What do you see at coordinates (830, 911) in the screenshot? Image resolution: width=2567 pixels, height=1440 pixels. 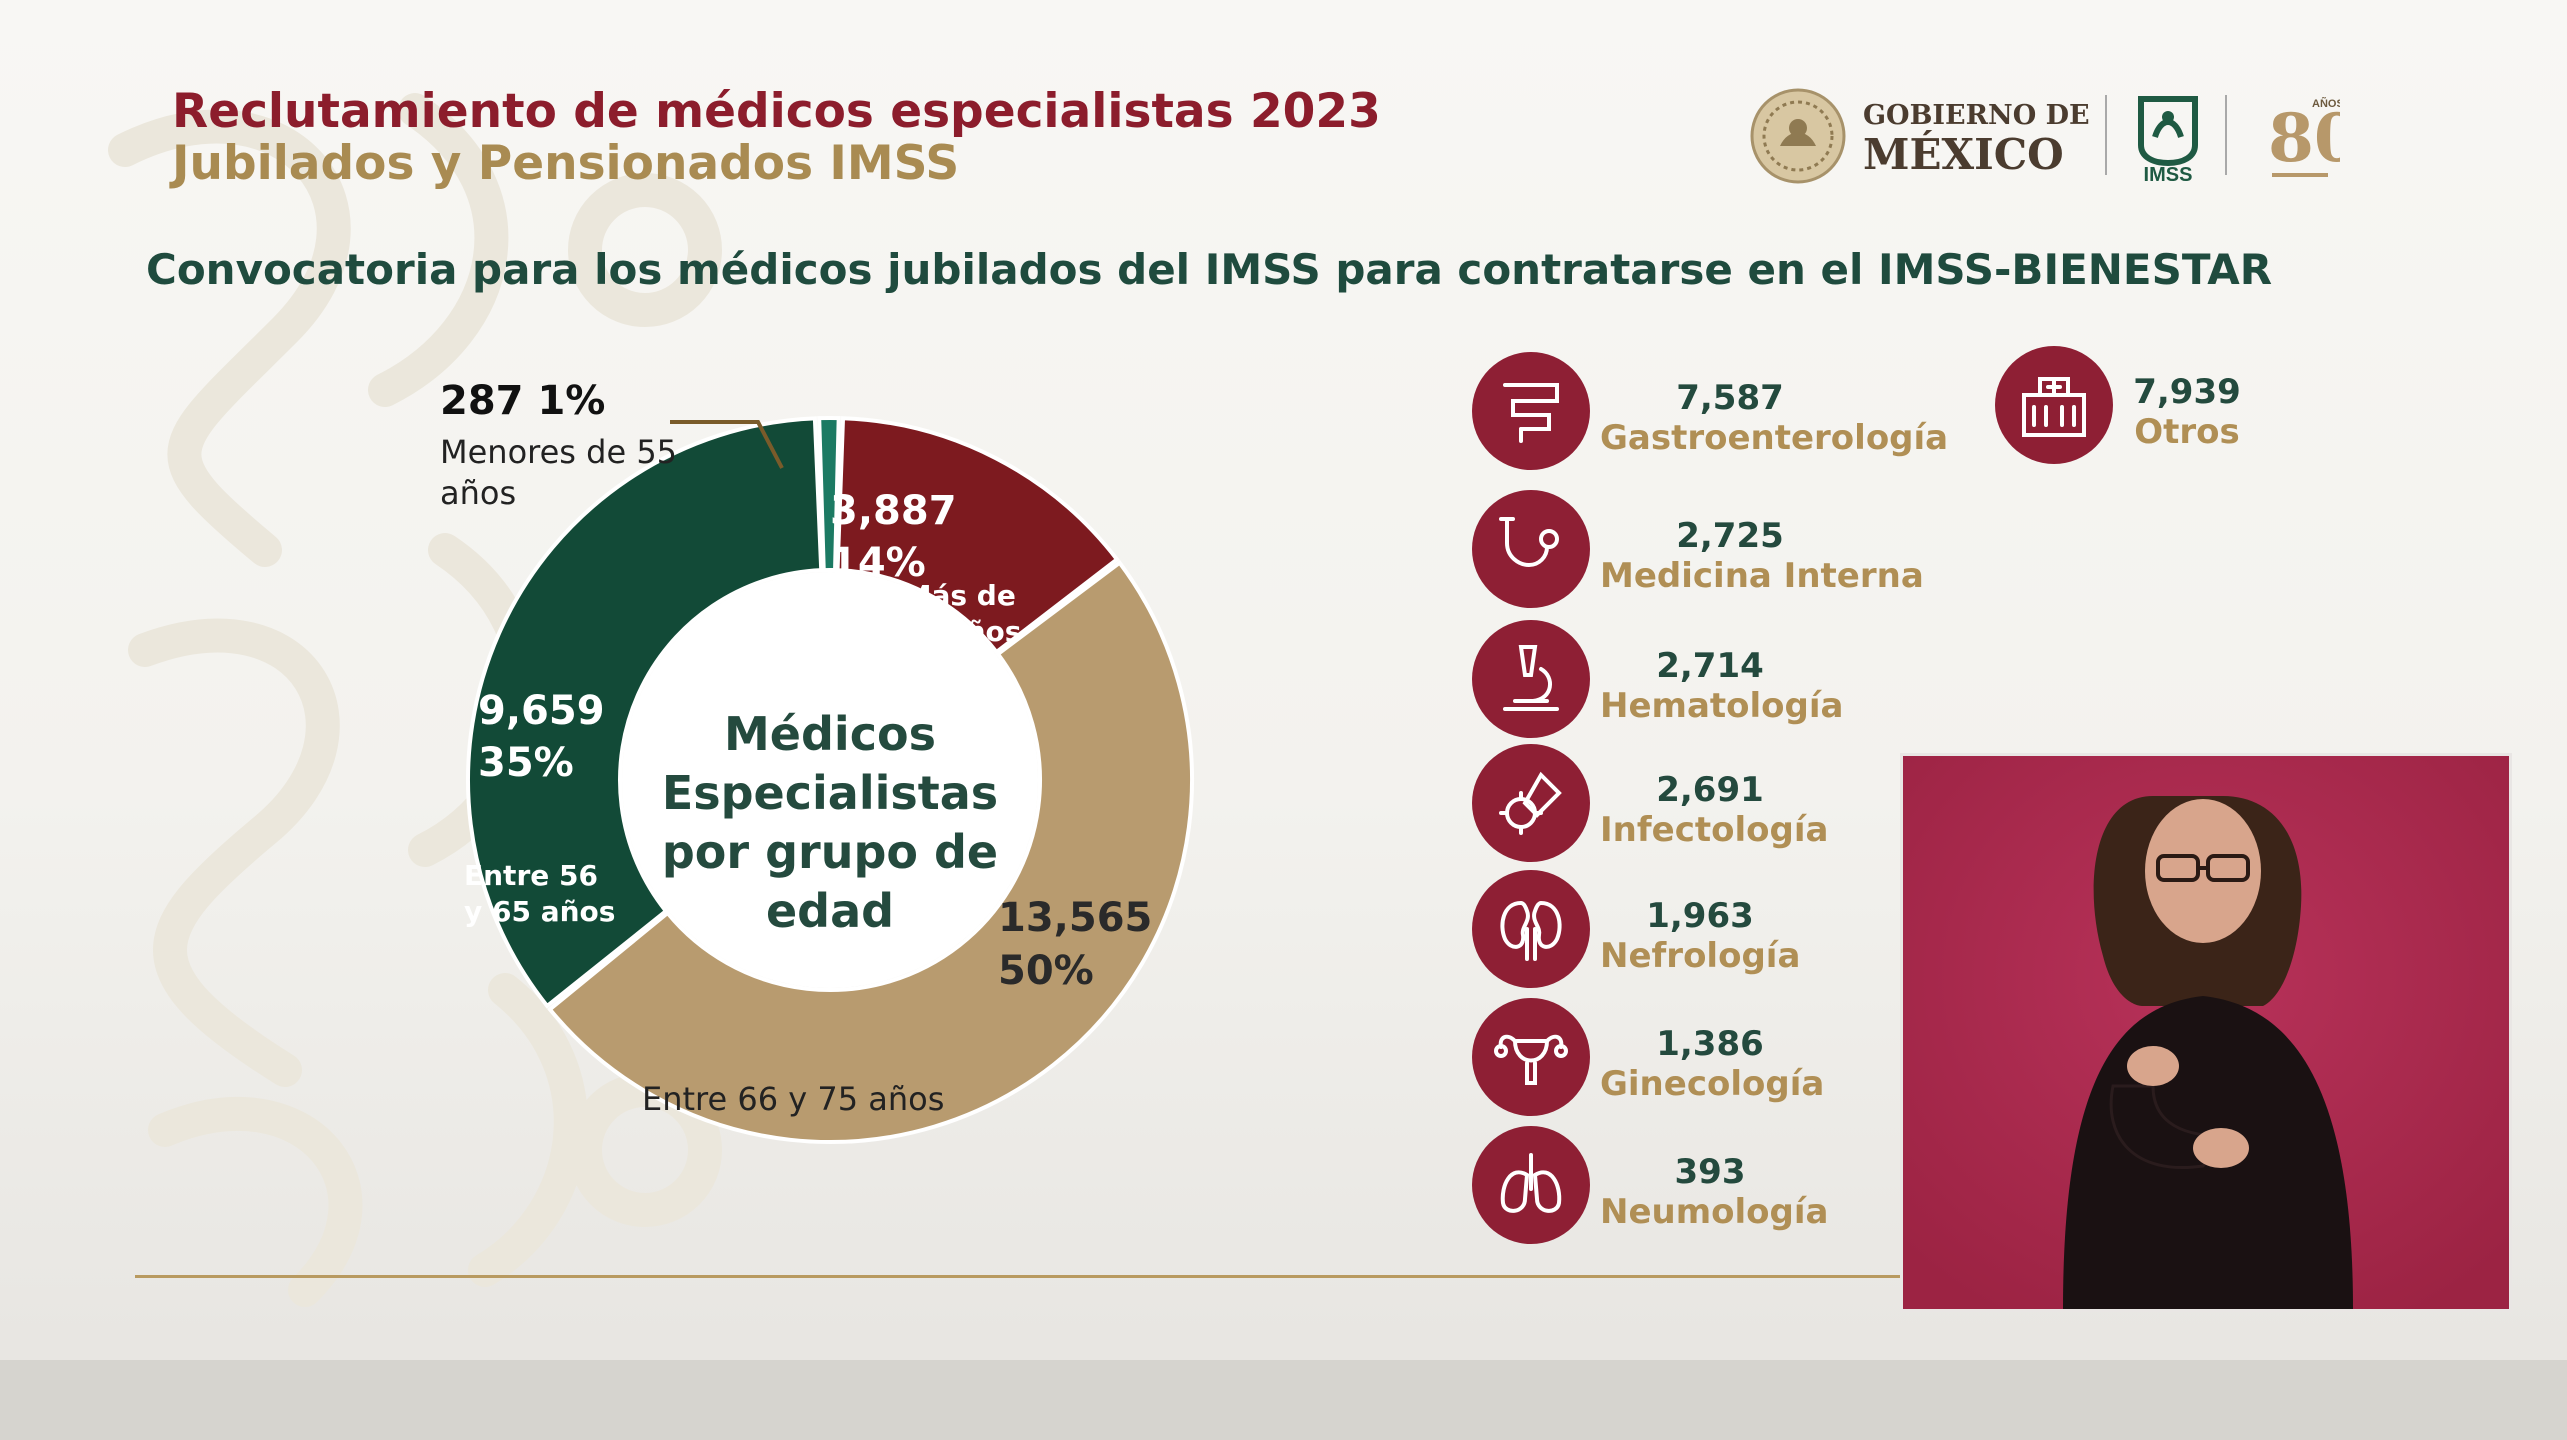 I see `center-line-4: edad` at bounding box center [830, 911].